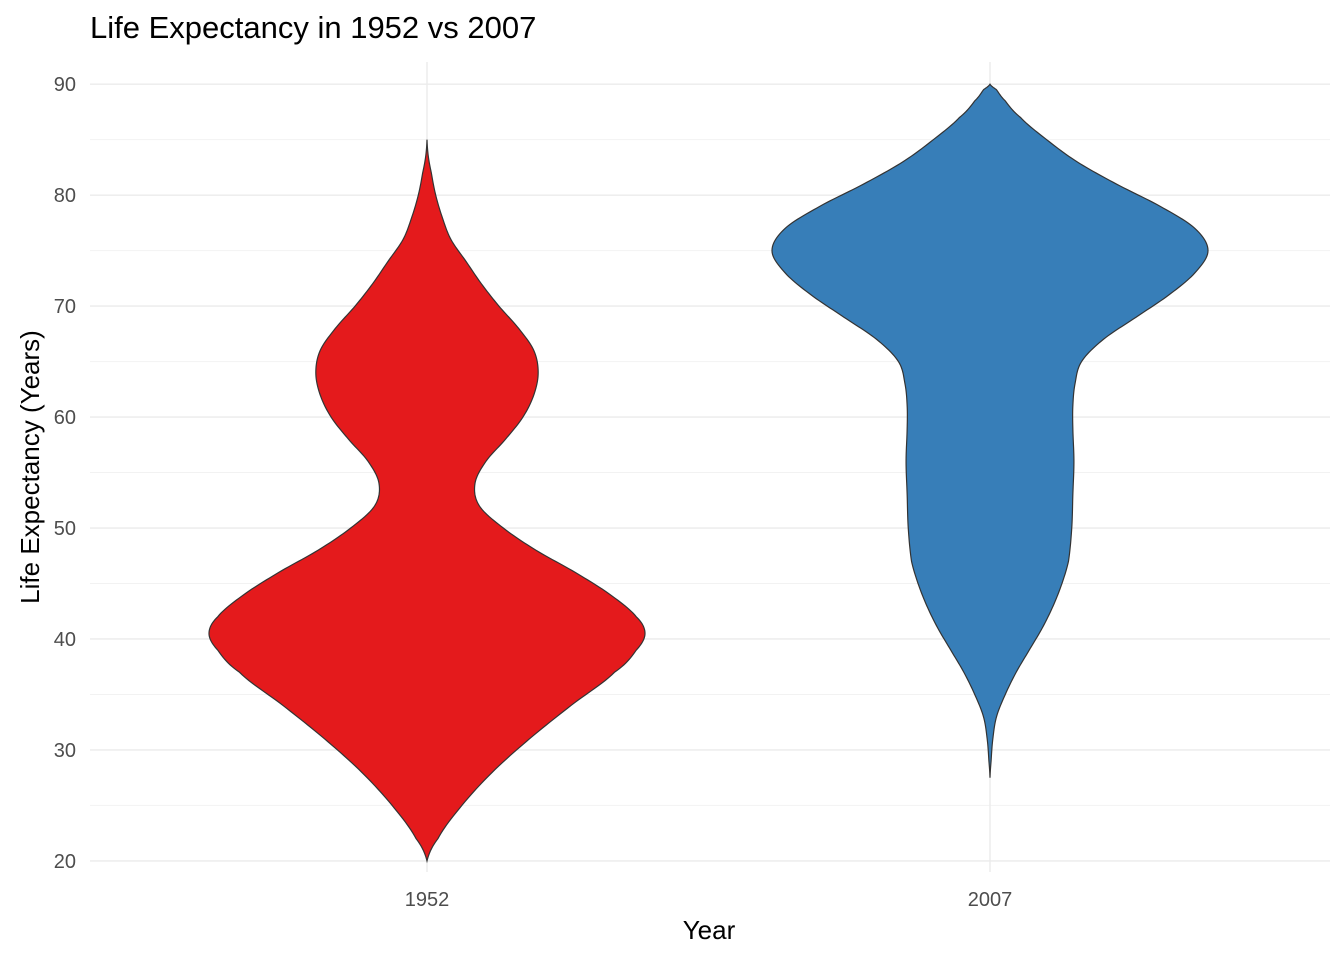  What do you see at coordinates (65, 473) in the screenshot?
I see `y-tick-labels: 20 30 40 50 60 70 80 90` at bounding box center [65, 473].